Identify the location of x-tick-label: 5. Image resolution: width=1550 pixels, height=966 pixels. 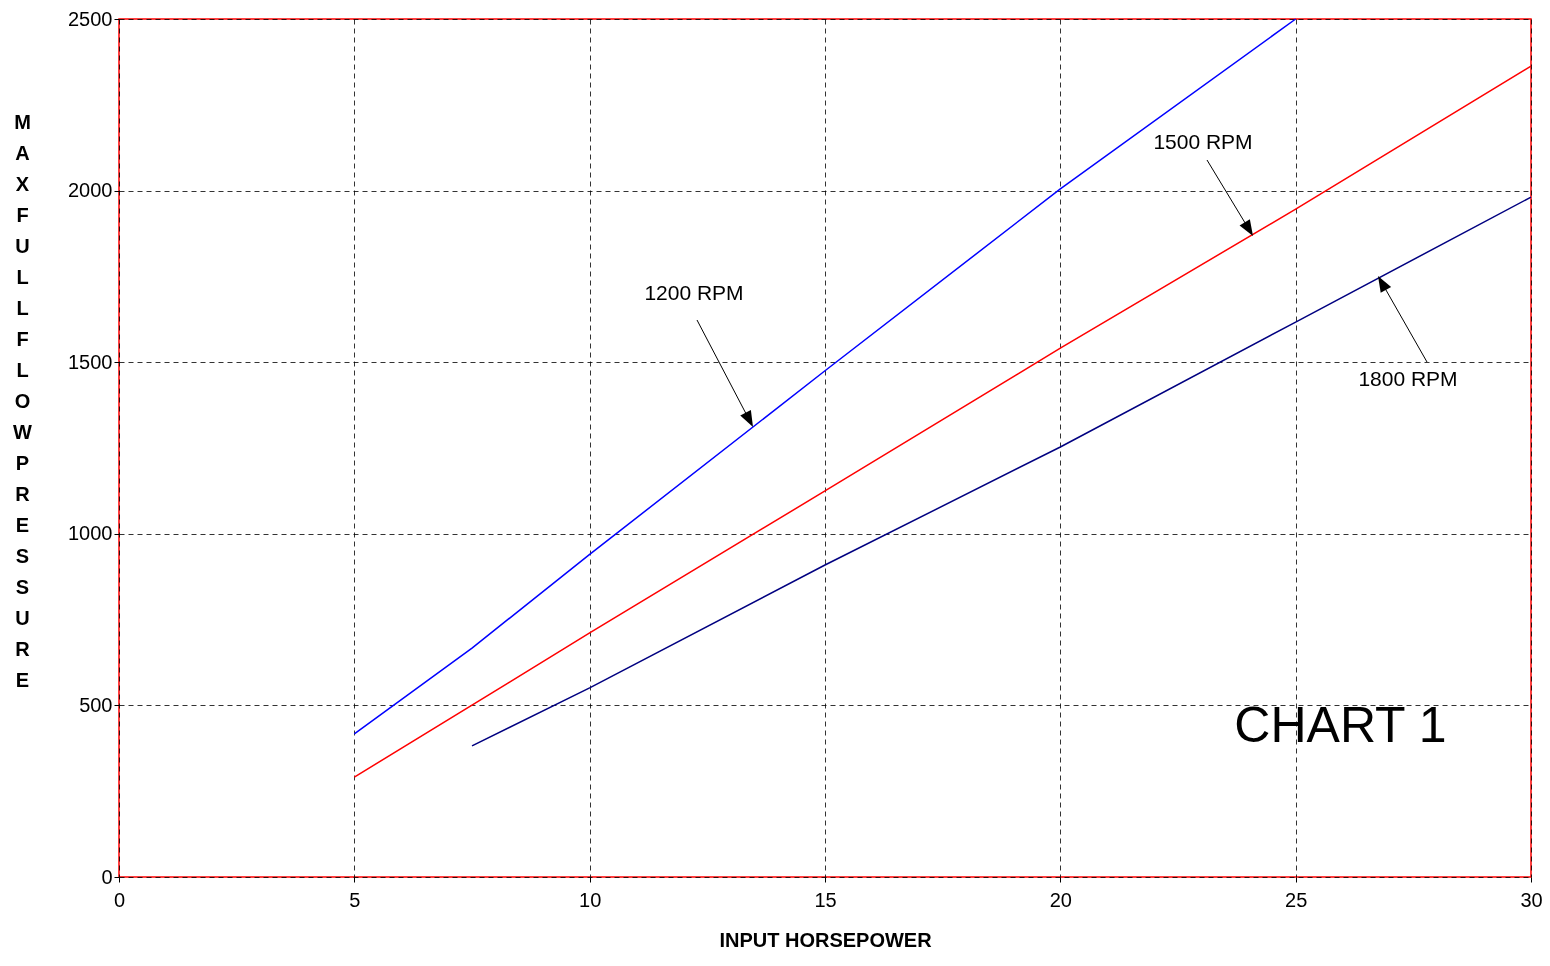
(355, 899).